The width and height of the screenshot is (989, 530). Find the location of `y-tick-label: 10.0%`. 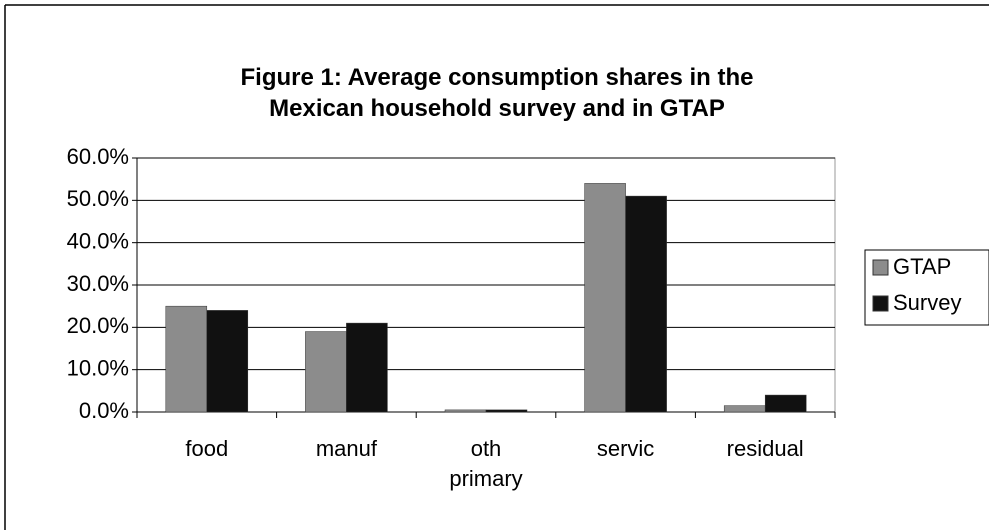

y-tick-label: 10.0% is located at coordinates (98, 367).